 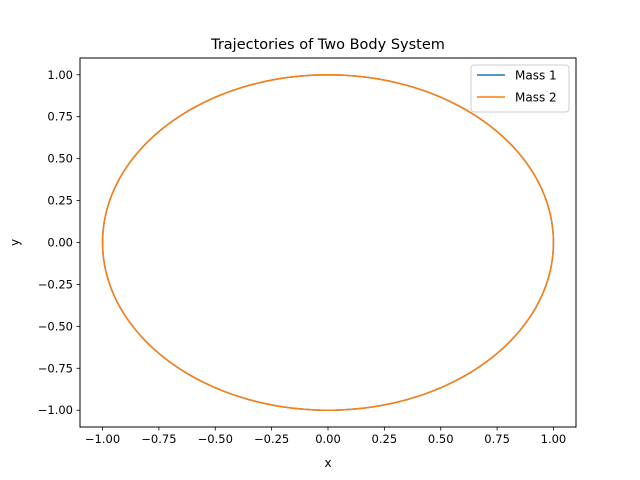 I want to click on x-tick-label: 1.00, so click(x=554, y=439).